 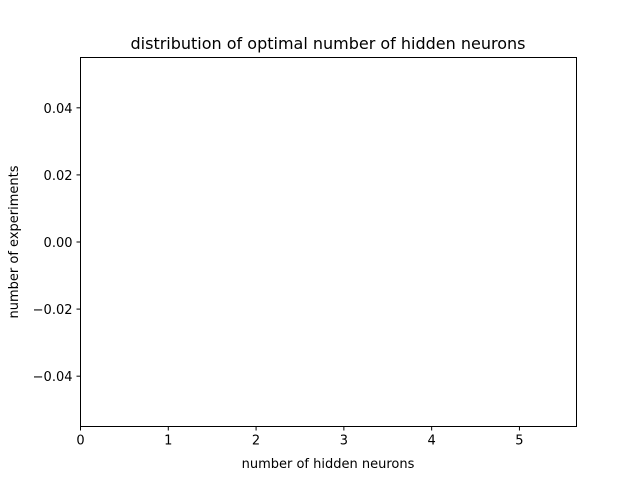 I want to click on y-tick-label: −0.04, so click(x=53, y=377).